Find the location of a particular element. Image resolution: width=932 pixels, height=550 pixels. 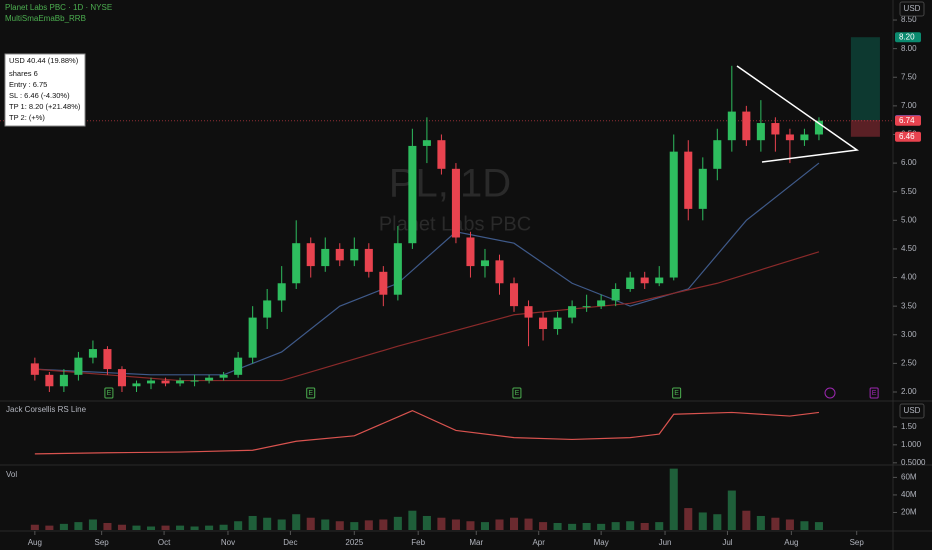

x-tick-label: Jul is located at coordinates (727, 542).